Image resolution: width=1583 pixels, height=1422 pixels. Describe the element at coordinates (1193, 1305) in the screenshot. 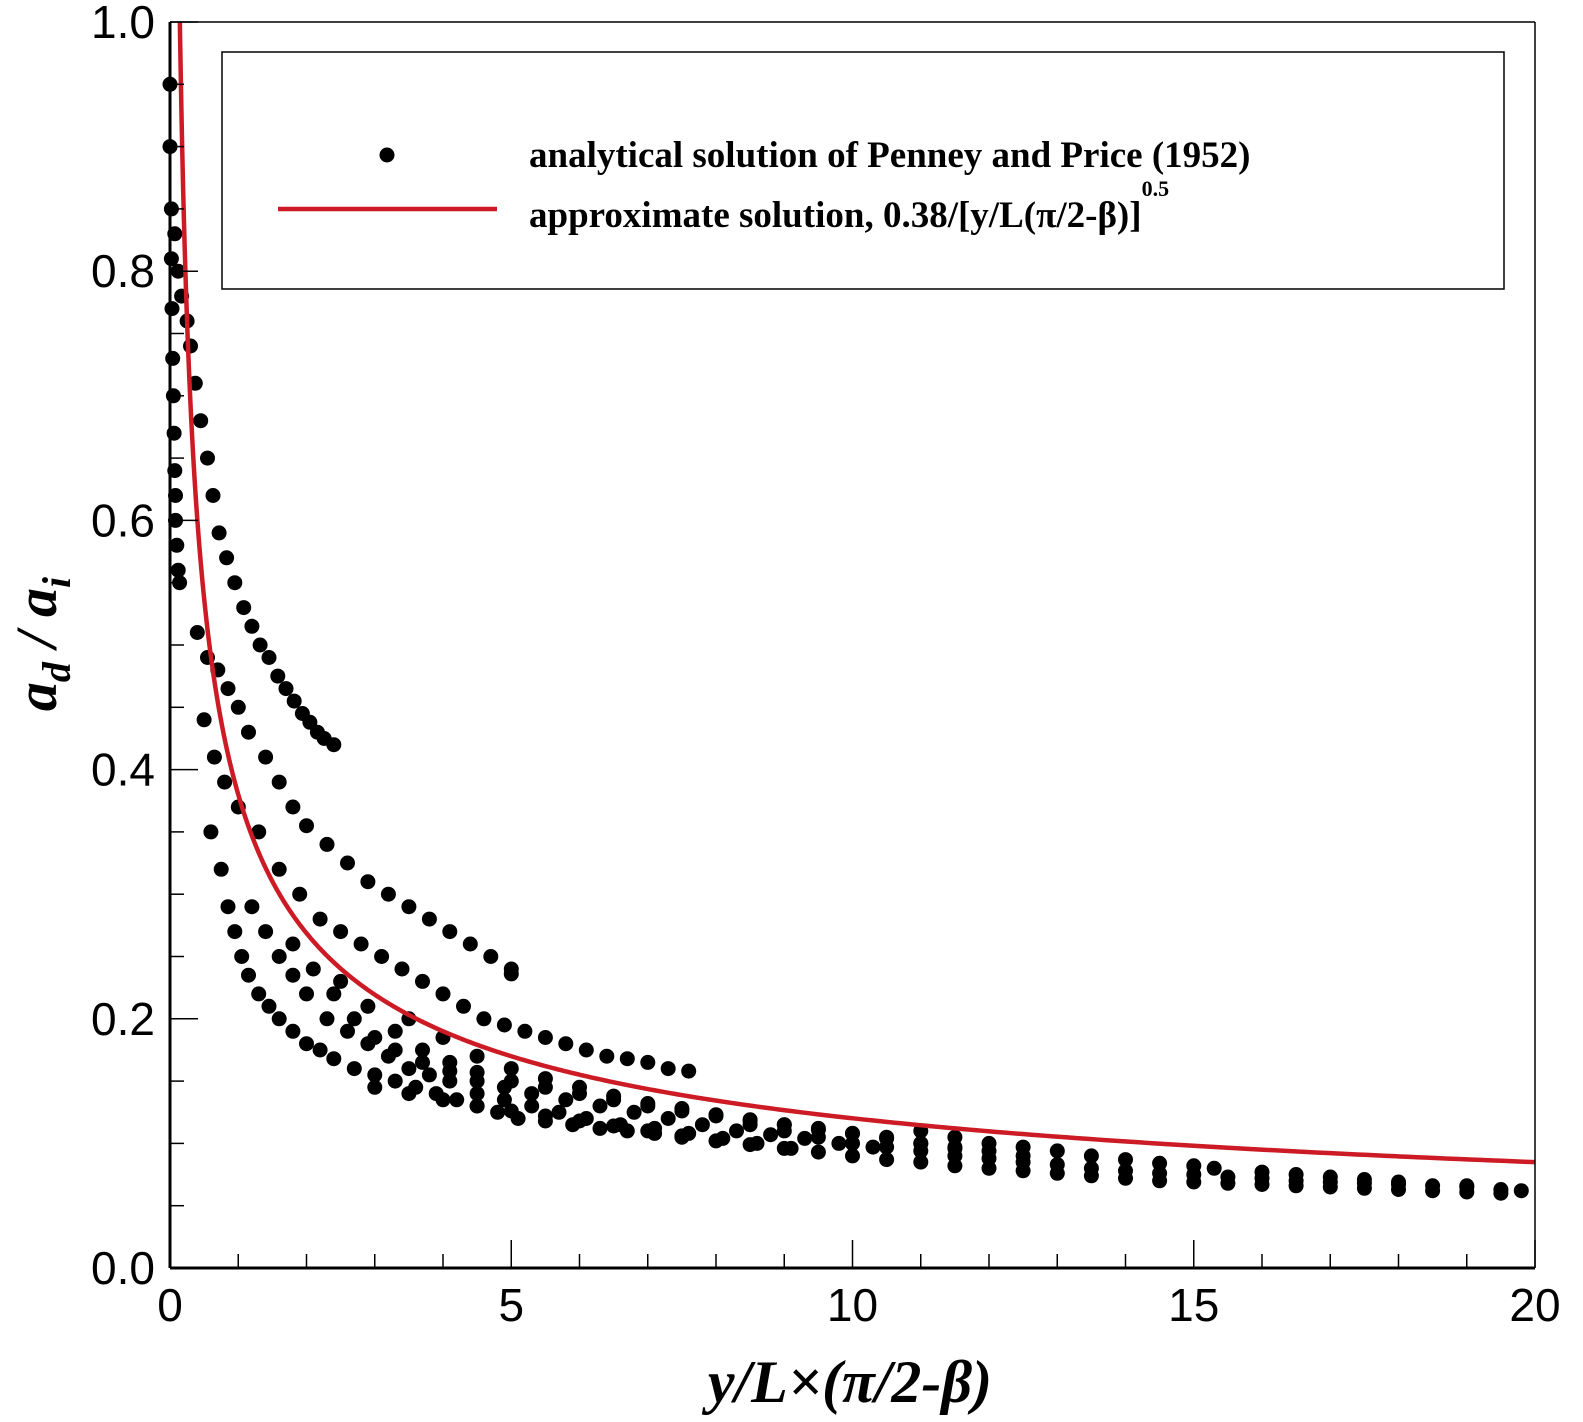

I see `x-tick-label: 15` at that location.